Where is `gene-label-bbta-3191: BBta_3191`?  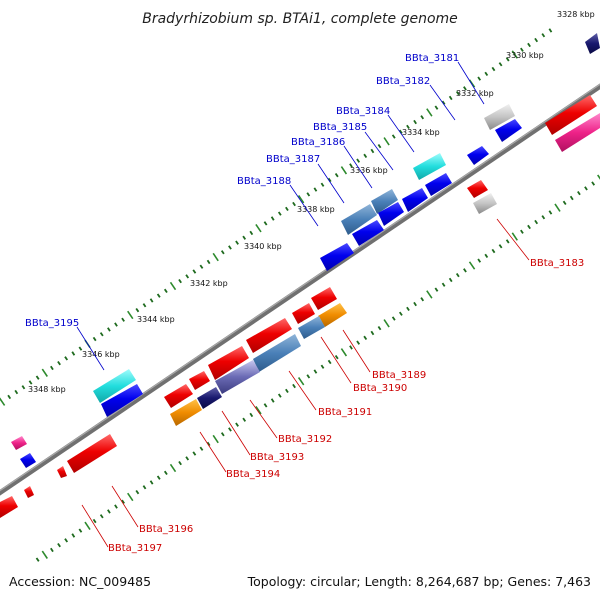 gene-label-bbta-3191: BBta_3191 is located at coordinates (345, 412).